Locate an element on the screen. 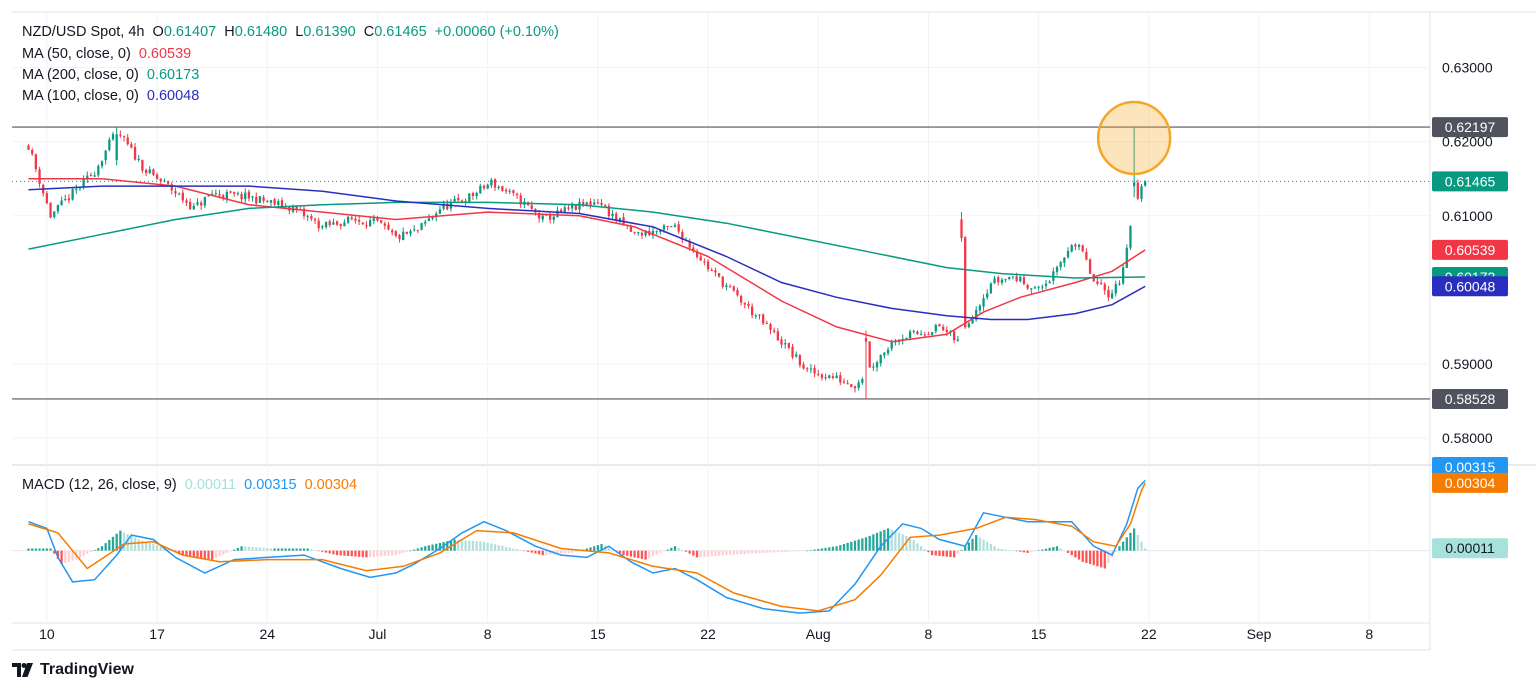 The width and height of the screenshot is (1536, 693). time-tick-label: 22 is located at coordinates (1149, 634).